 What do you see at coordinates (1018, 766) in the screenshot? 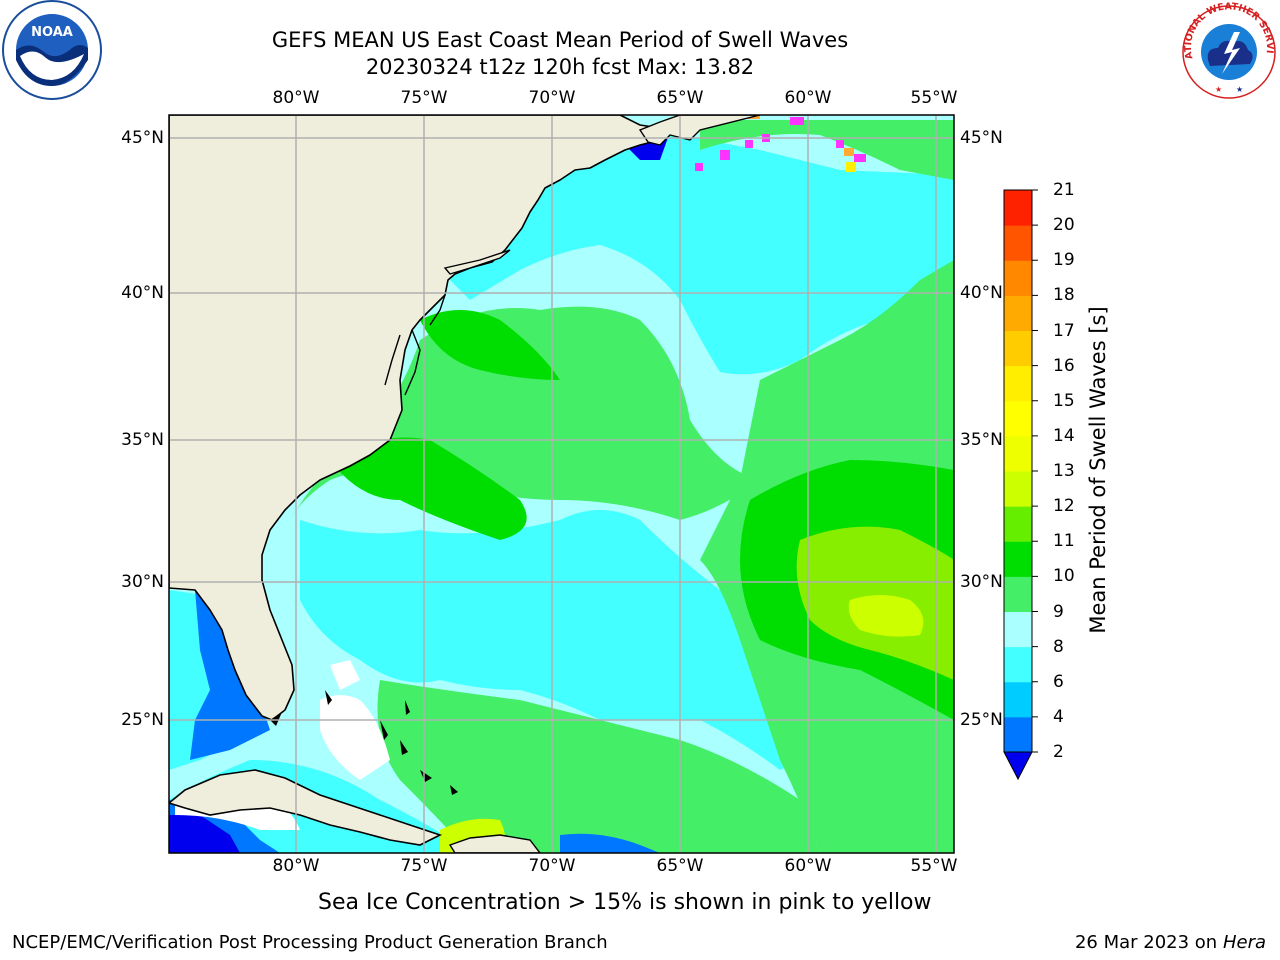
I see `colorbar-extend-arrow` at bounding box center [1018, 766].